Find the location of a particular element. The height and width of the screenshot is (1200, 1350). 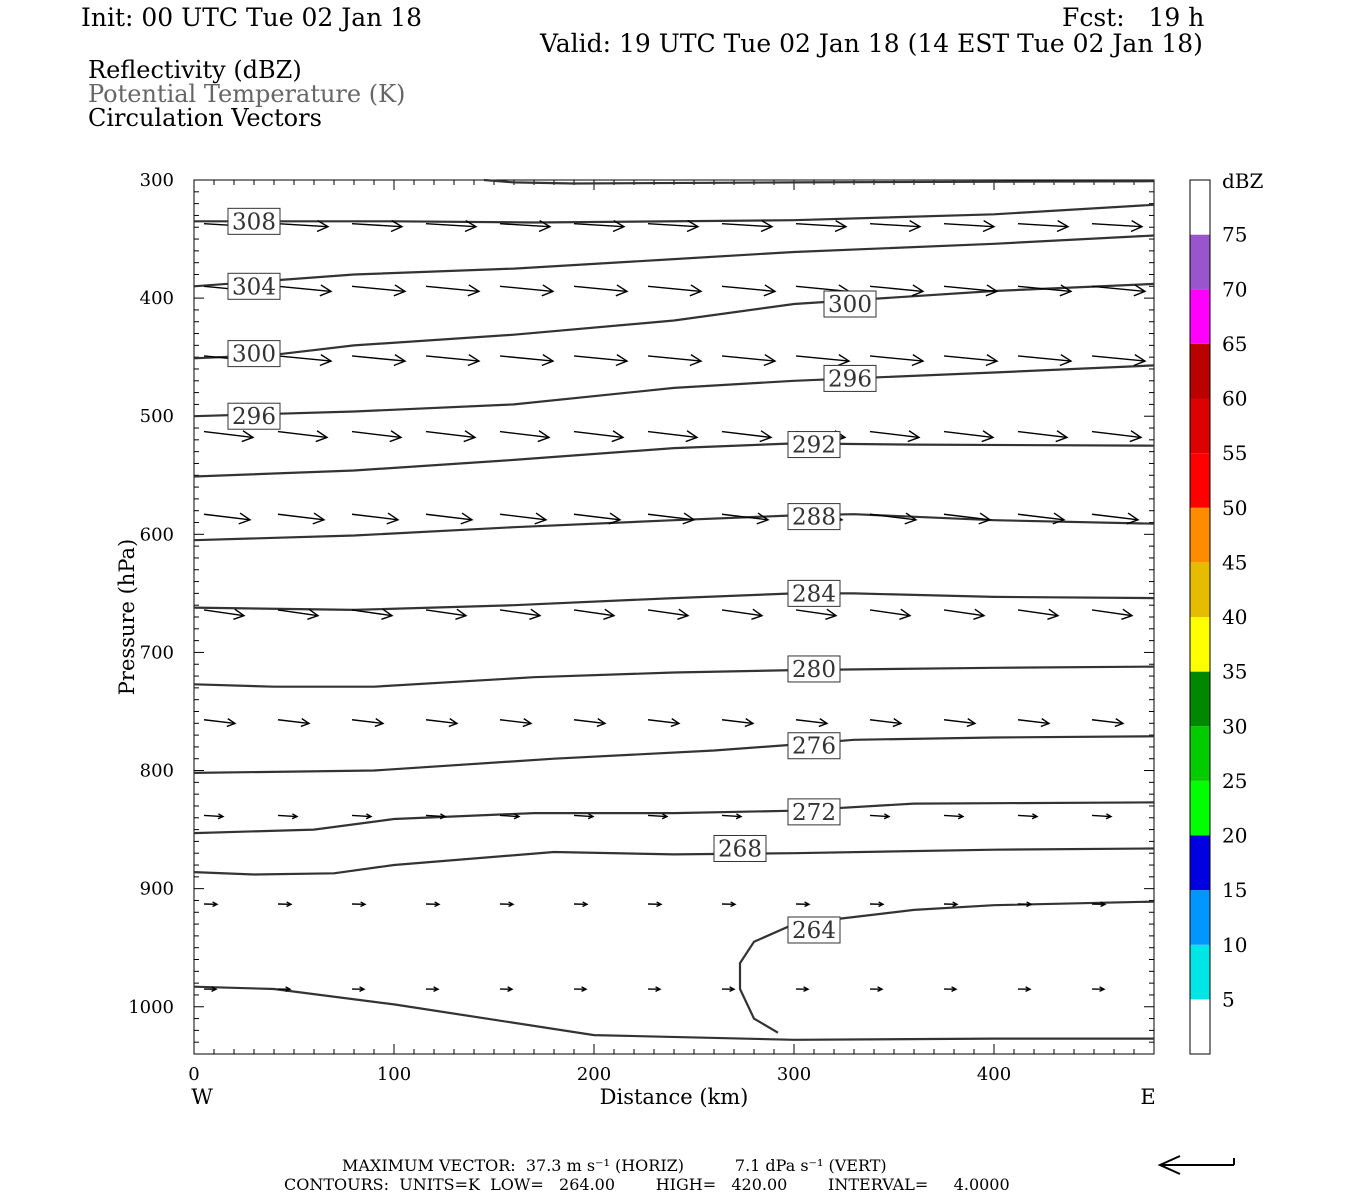

contour-label-296: 296 is located at coordinates (850, 378).